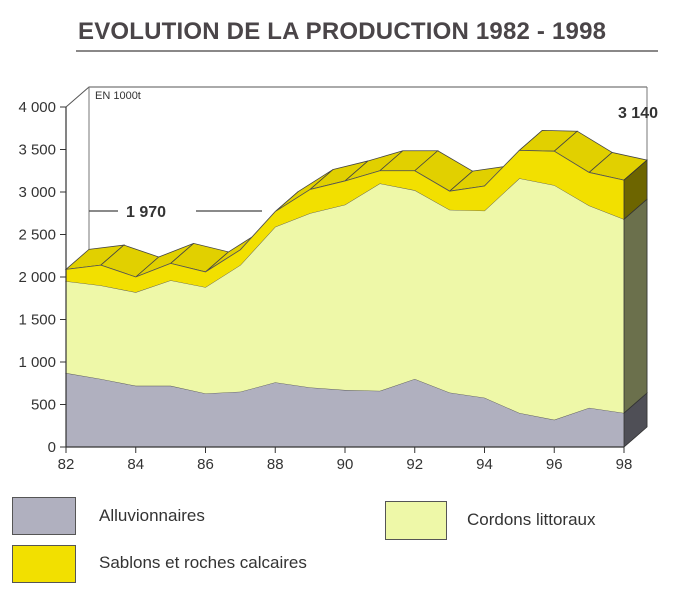 This screenshot has width=681, height=596. What do you see at coordinates (135, 464) in the screenshot?
I see `x-tick-label: 84` at bounding box center [135, 464].